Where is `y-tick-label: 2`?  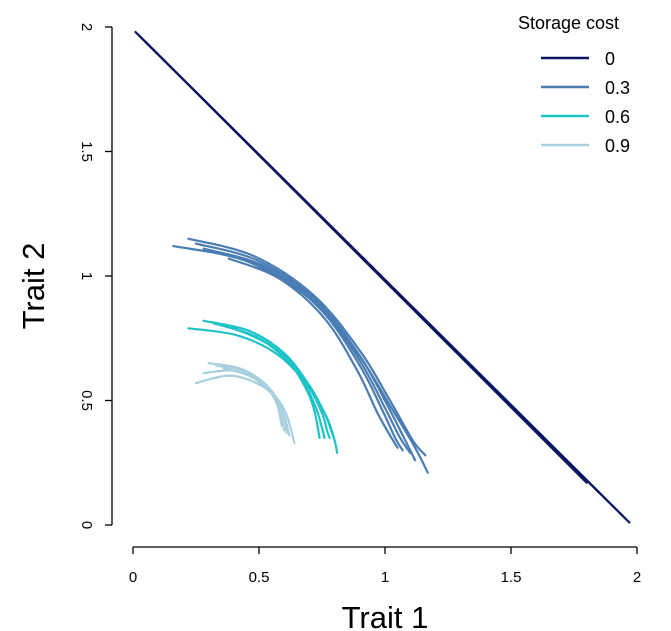 y-tick-label: 2 is located at coordinates (86, 27).